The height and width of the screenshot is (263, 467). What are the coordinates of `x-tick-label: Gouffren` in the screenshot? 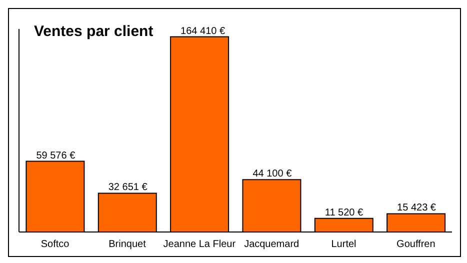 It's located at (416, 244).